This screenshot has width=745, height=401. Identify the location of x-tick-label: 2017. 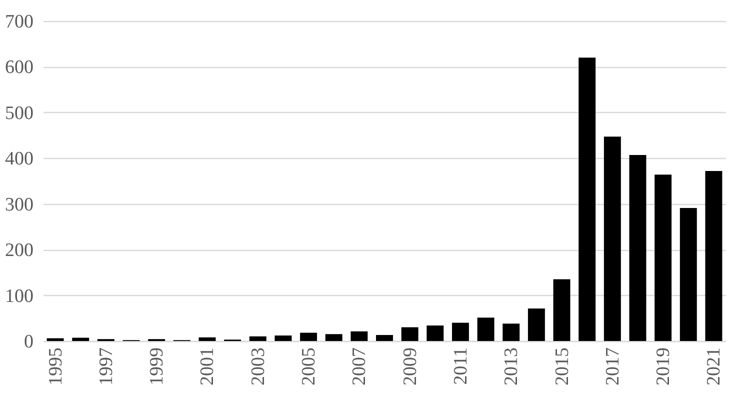
(613, 367).